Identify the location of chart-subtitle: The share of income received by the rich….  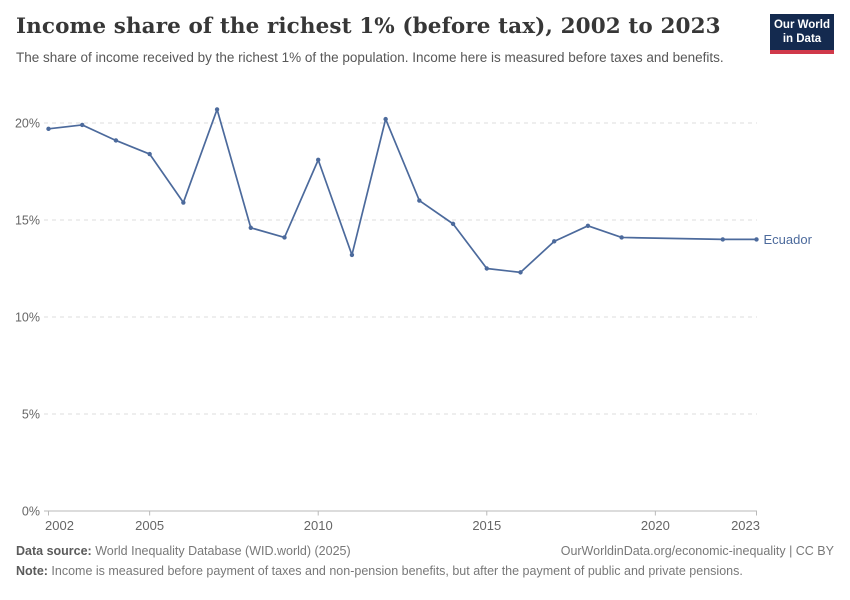
(370, 57).